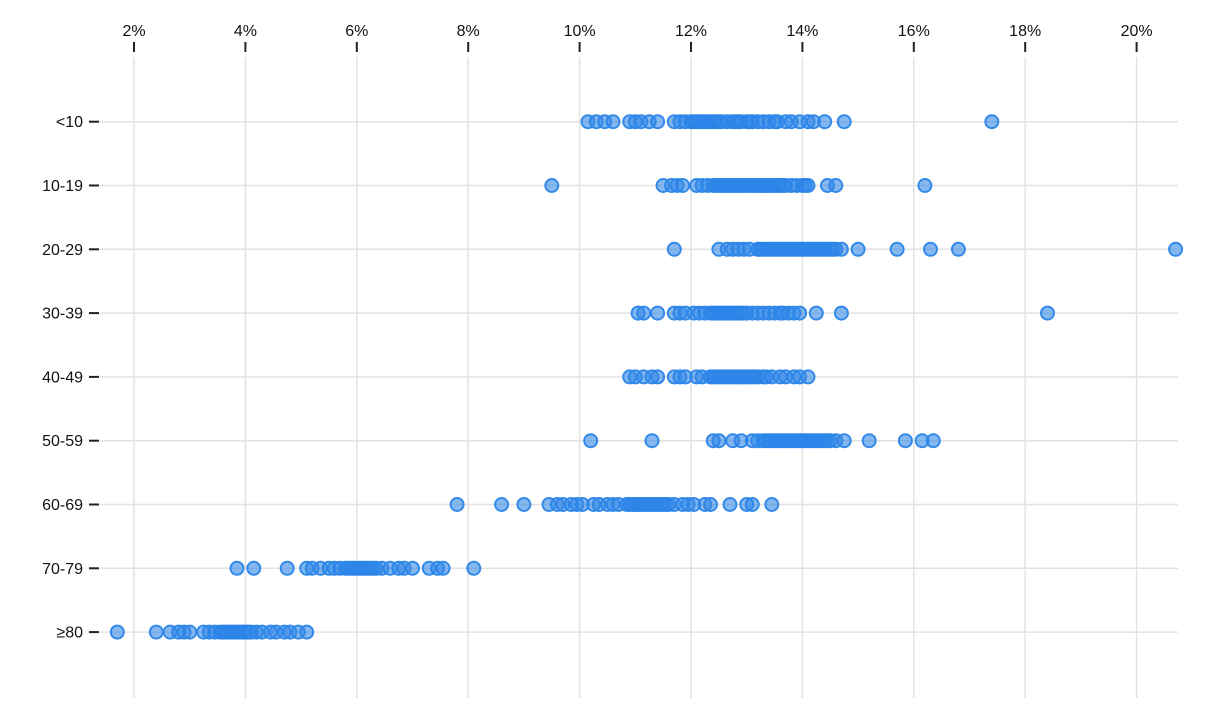 The width and height of the screenshot is (1216, 716). Describe the element at coordinates (245, 31) in the screenshot. I see `x-axis-tick-label: 4%` at that location.